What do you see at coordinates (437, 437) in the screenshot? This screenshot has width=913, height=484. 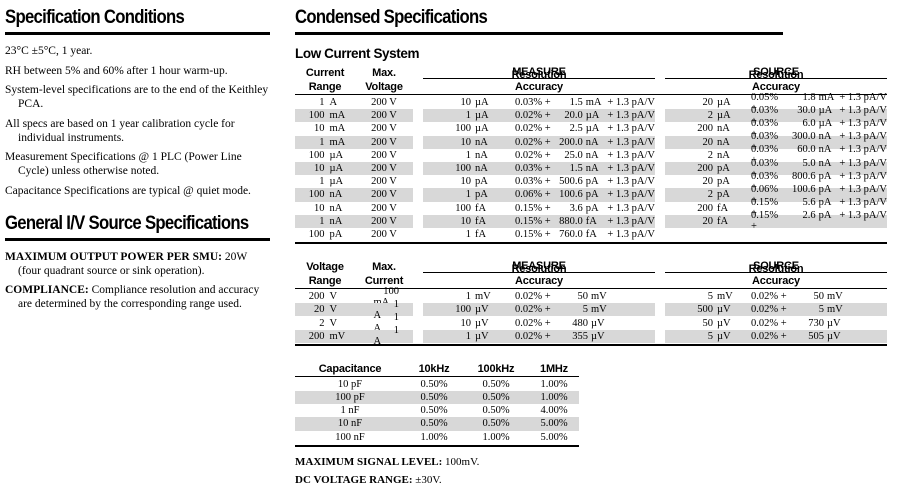 I see `table-row: 100 nF 1.00% 1.00% 5.00%` at bounding box center [437, 437].